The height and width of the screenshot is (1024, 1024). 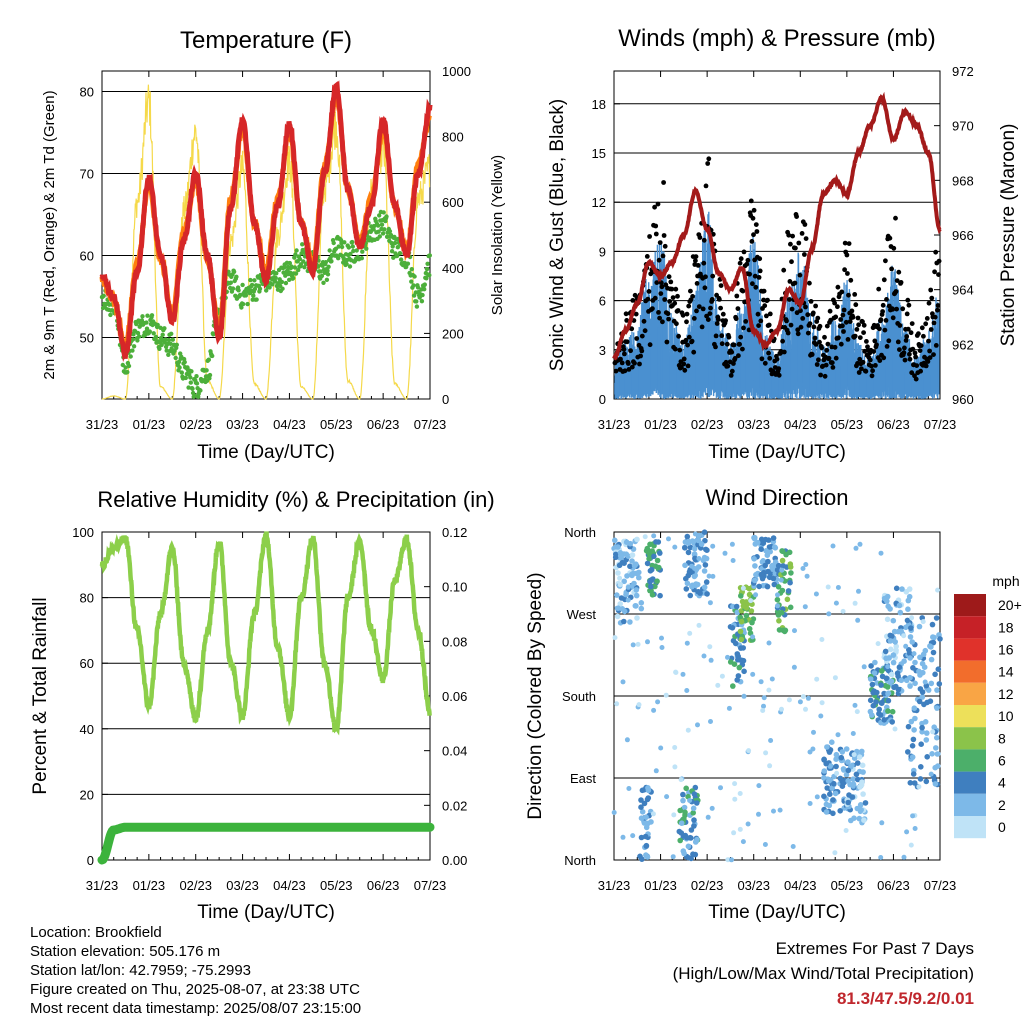 What do you see at coordinates (963, 344) in the screenshot?
I see `y2-tick-label: 962` at bounding box center [963, 344].